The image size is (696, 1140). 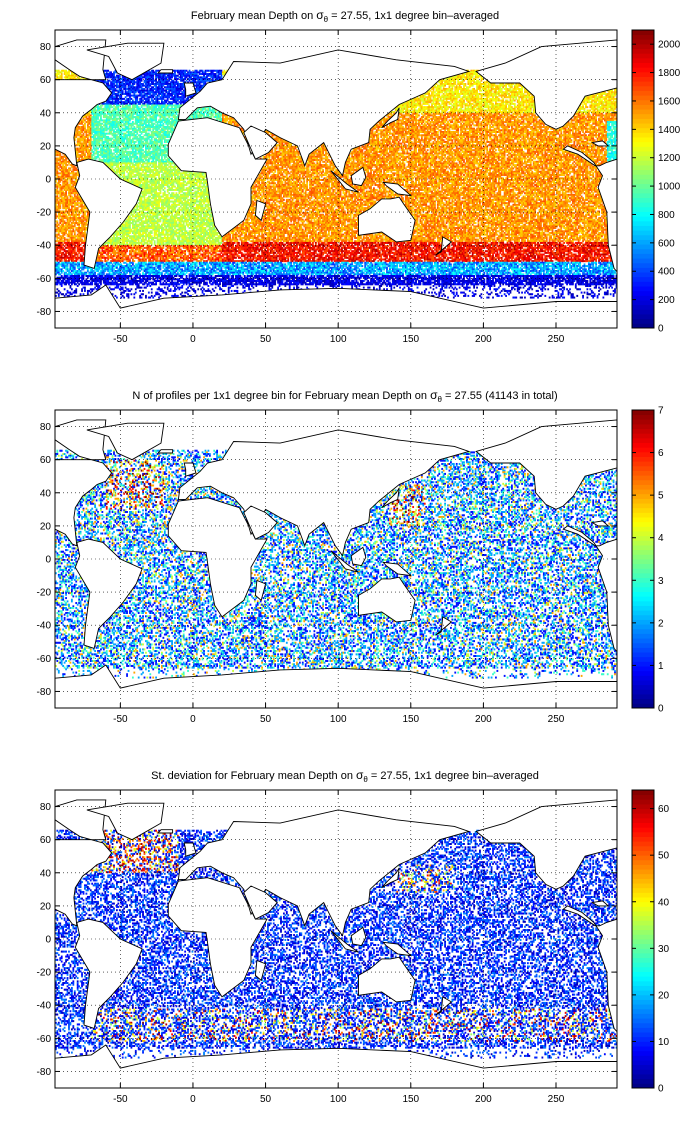 I want to click on colorbar-tick-label: 5, so click(x=661, y=496).